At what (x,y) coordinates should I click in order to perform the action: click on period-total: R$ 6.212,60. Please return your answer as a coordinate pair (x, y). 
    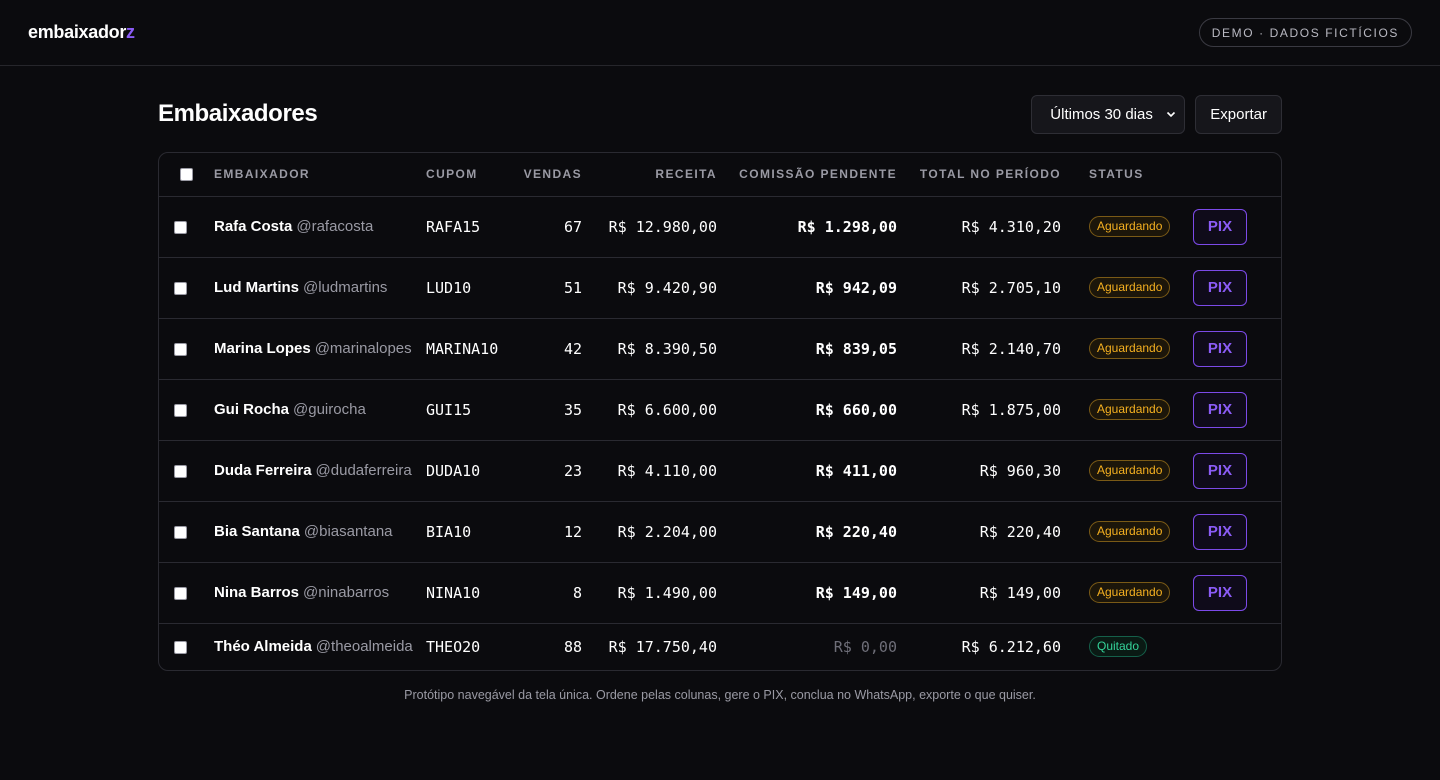
    Looking at the image, I should click on (1011, 646).